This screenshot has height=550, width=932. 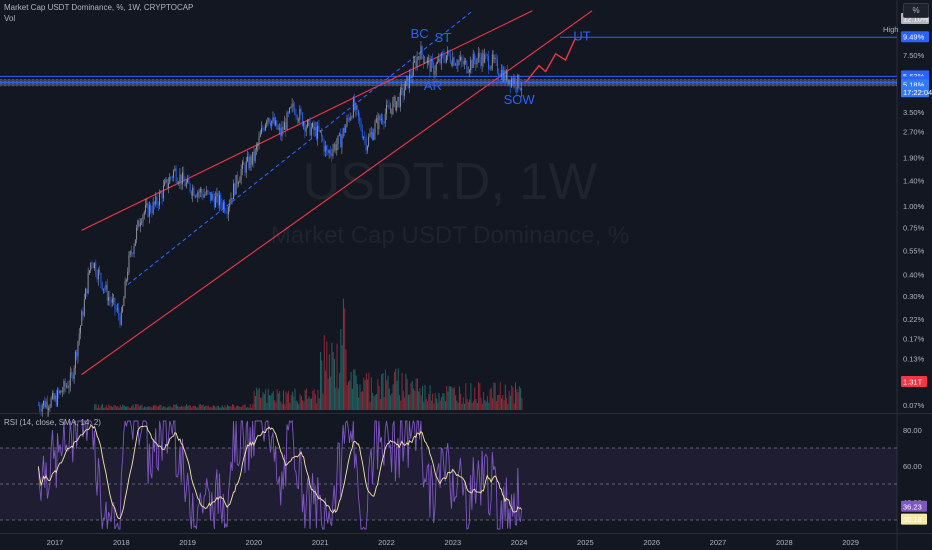 What do you see at coordinates (52, 422) in the screenshot?
I see `rsi-legend: RSI (14, close, SMA, 14, 2)` at bounding box center [52, 422].